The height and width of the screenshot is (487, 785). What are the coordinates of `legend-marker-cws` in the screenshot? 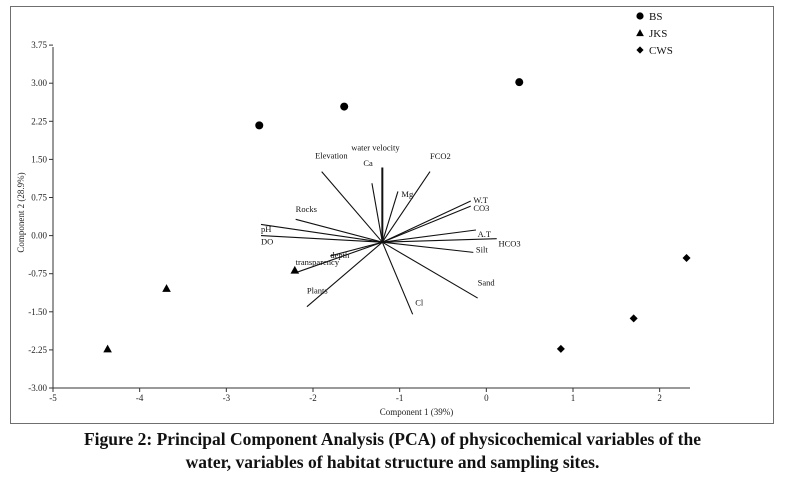 It's located at (640, 50).